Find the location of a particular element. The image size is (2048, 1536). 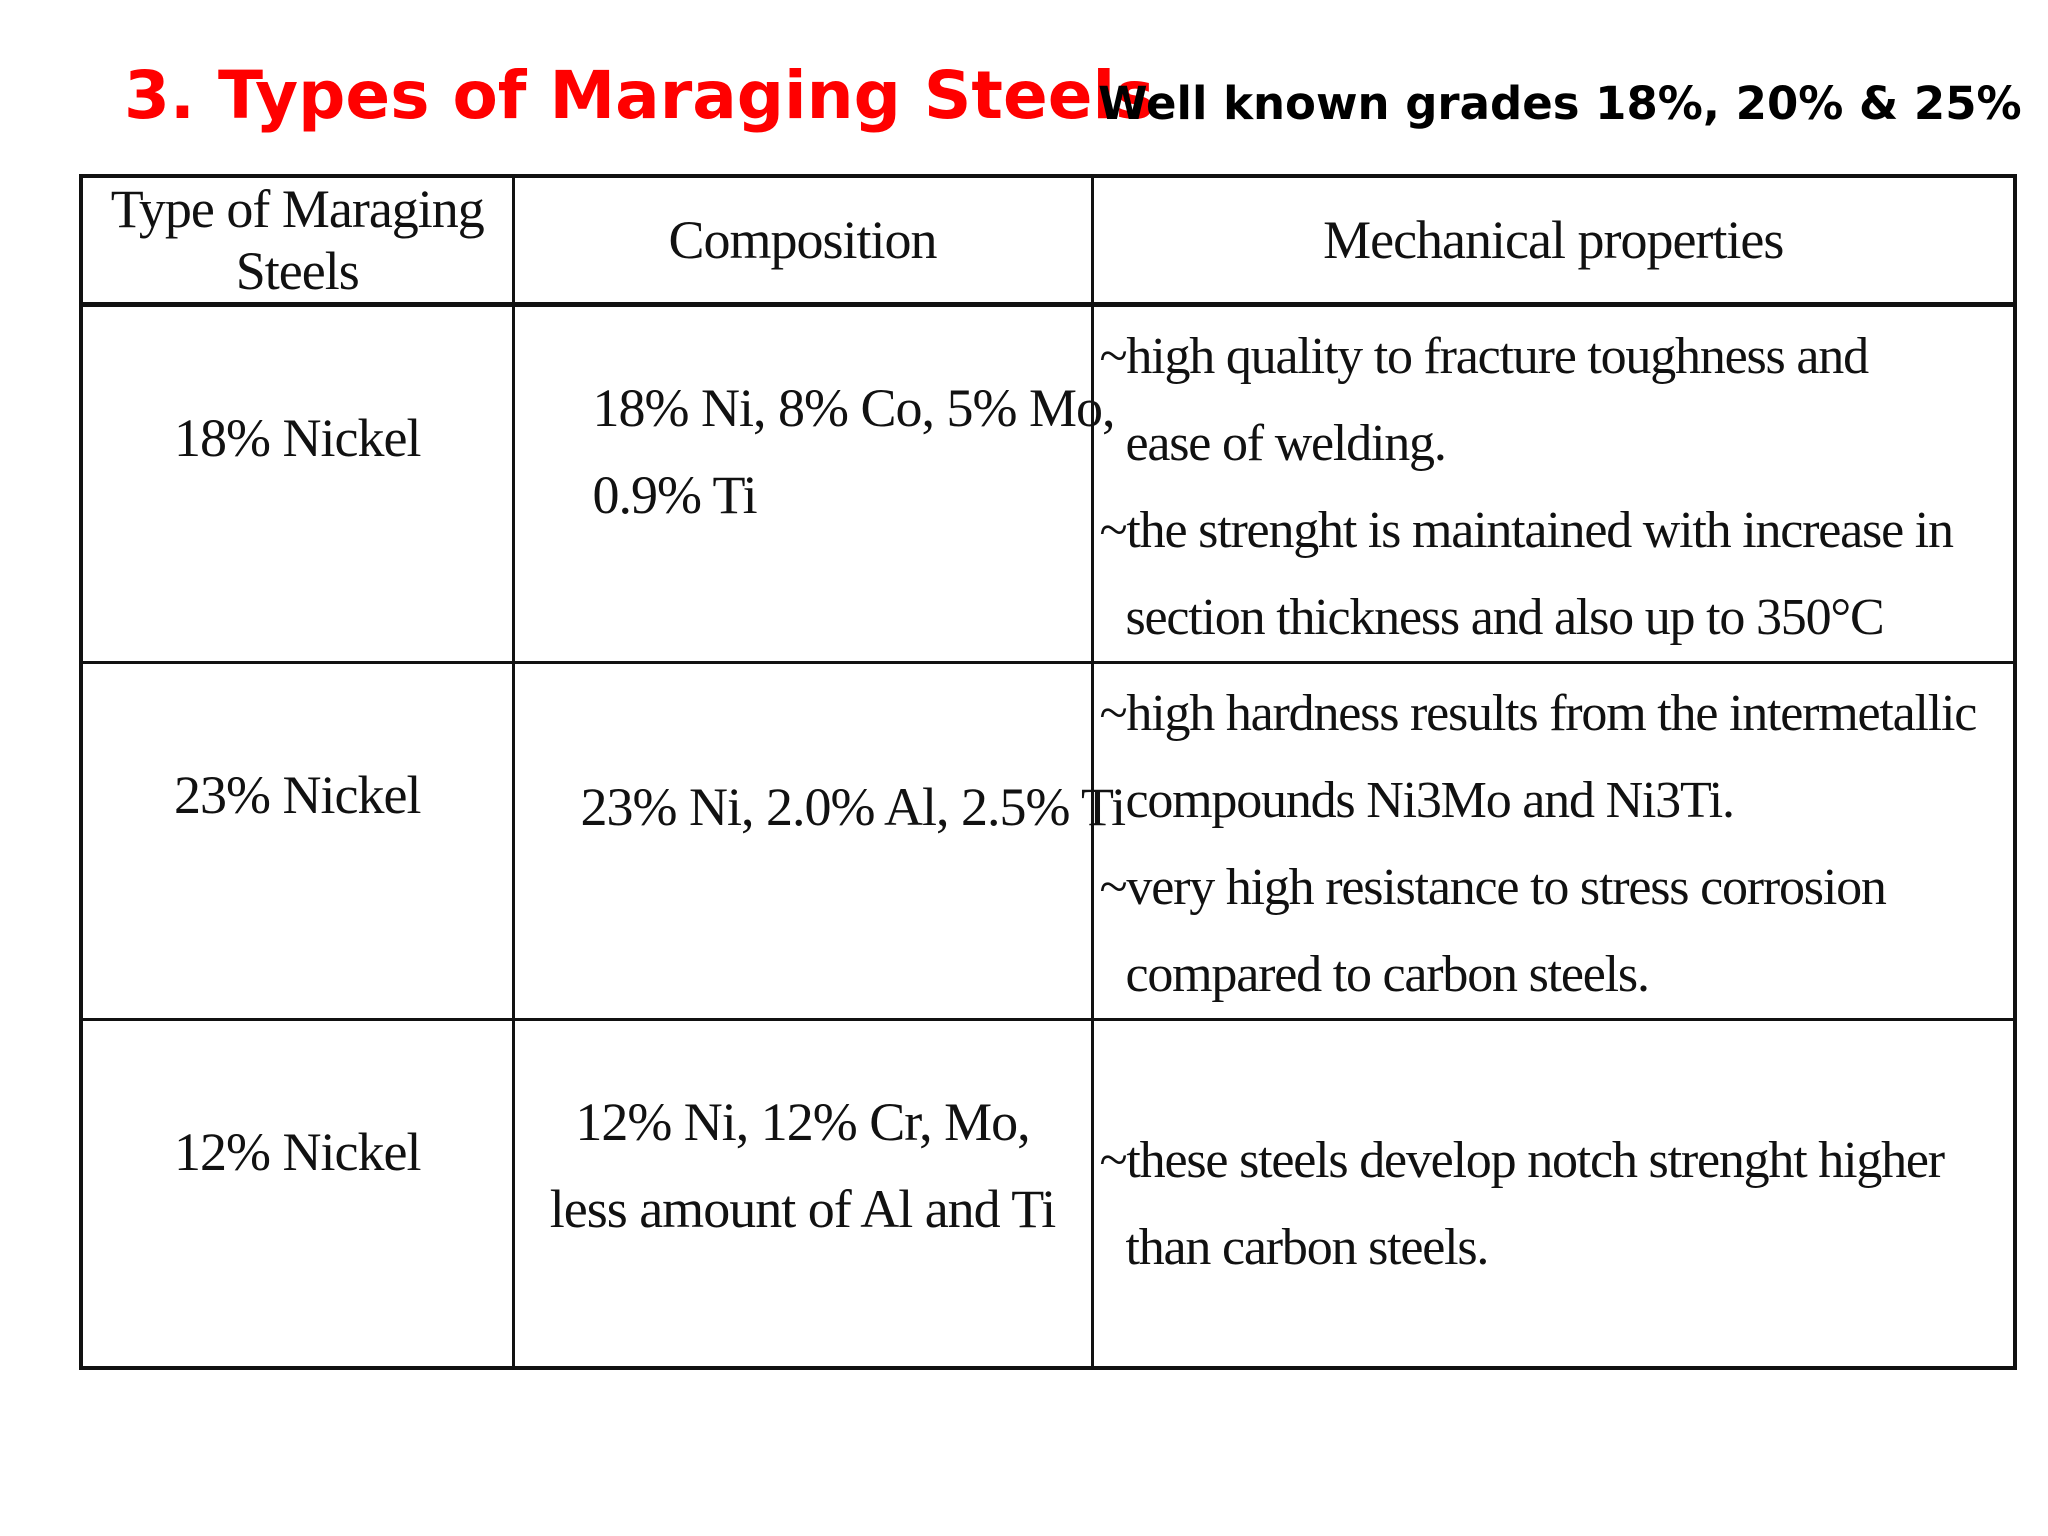

composition-line: 12% Ni, 12% Cr, Mo, is located at coordinates (802, 1122).